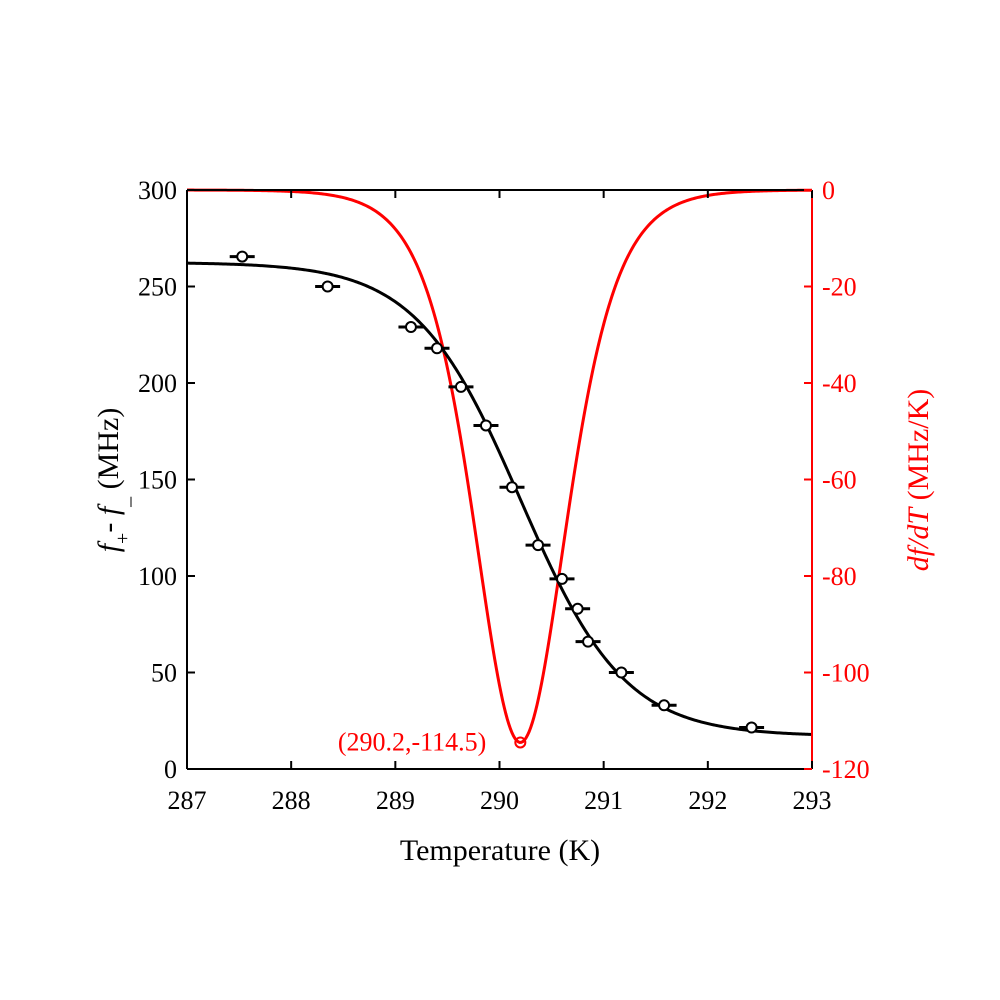  What do you see at coordinates (846, 673) in the screenshot?
I see `y-right-tick-label: -100` at bounding box center [846, 673].